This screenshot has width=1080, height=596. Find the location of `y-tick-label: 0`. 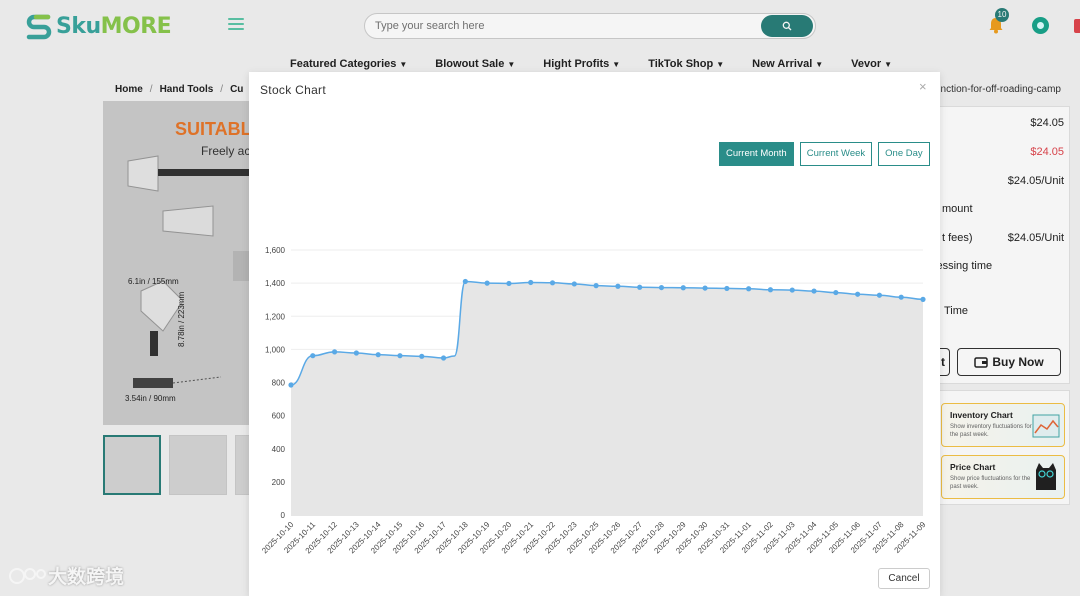

y-tick-label: 0 is located at coordinates (283, 515).